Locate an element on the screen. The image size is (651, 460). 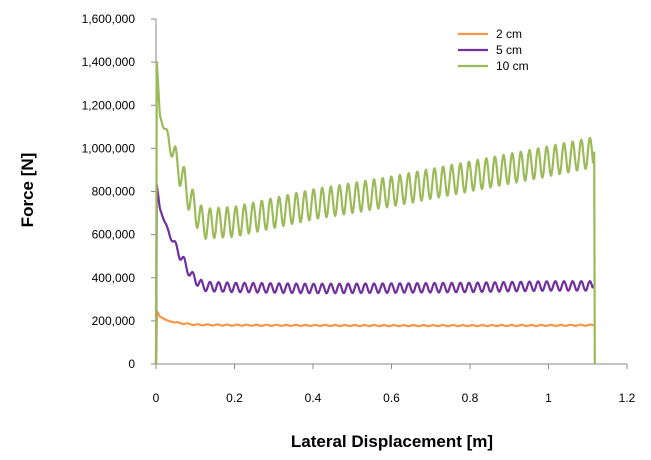
y-tick-label: 800,000 is located at coordinates (114, 192).